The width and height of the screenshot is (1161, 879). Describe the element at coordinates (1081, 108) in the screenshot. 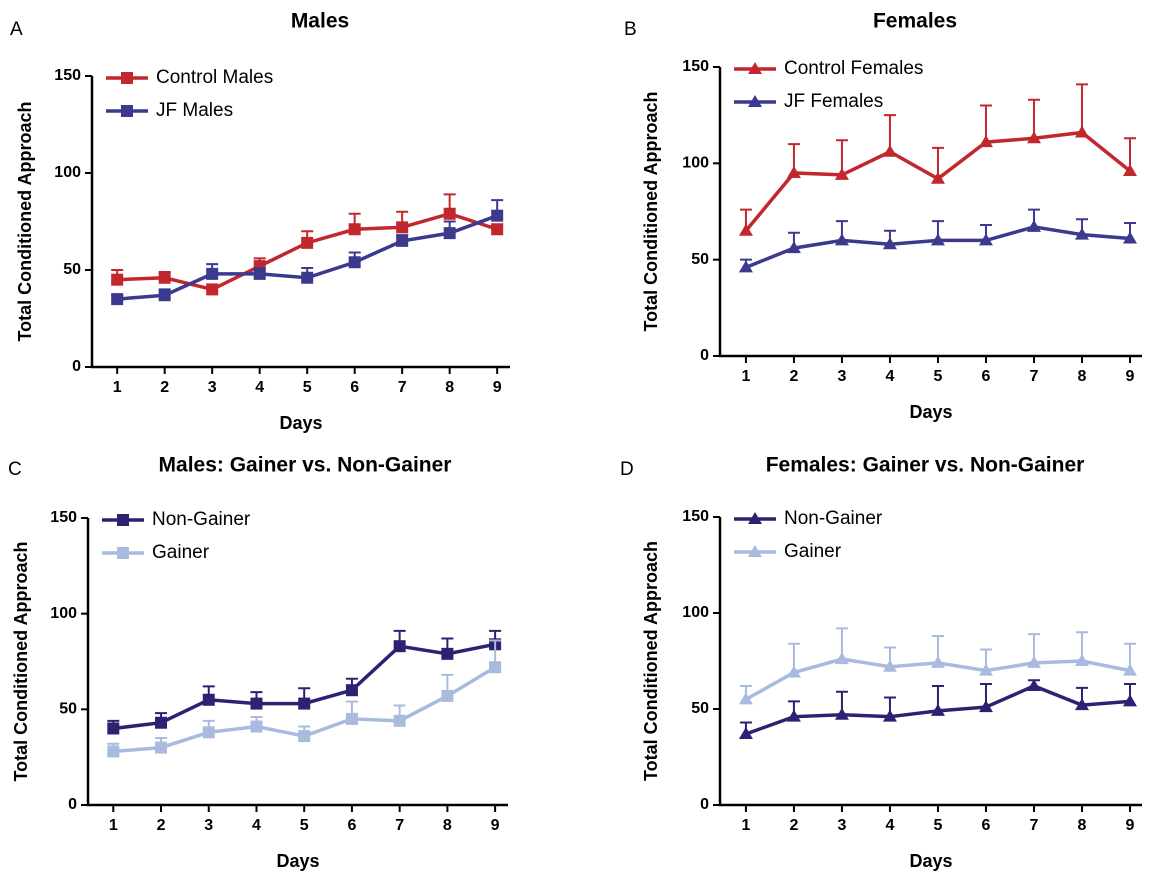

I see `error-bar` at that location.